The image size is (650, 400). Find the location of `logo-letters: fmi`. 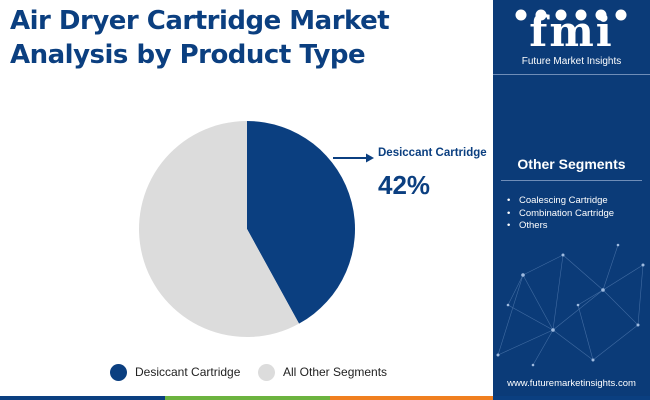

logo-letters: fmi is located at coordinates (571, 31).